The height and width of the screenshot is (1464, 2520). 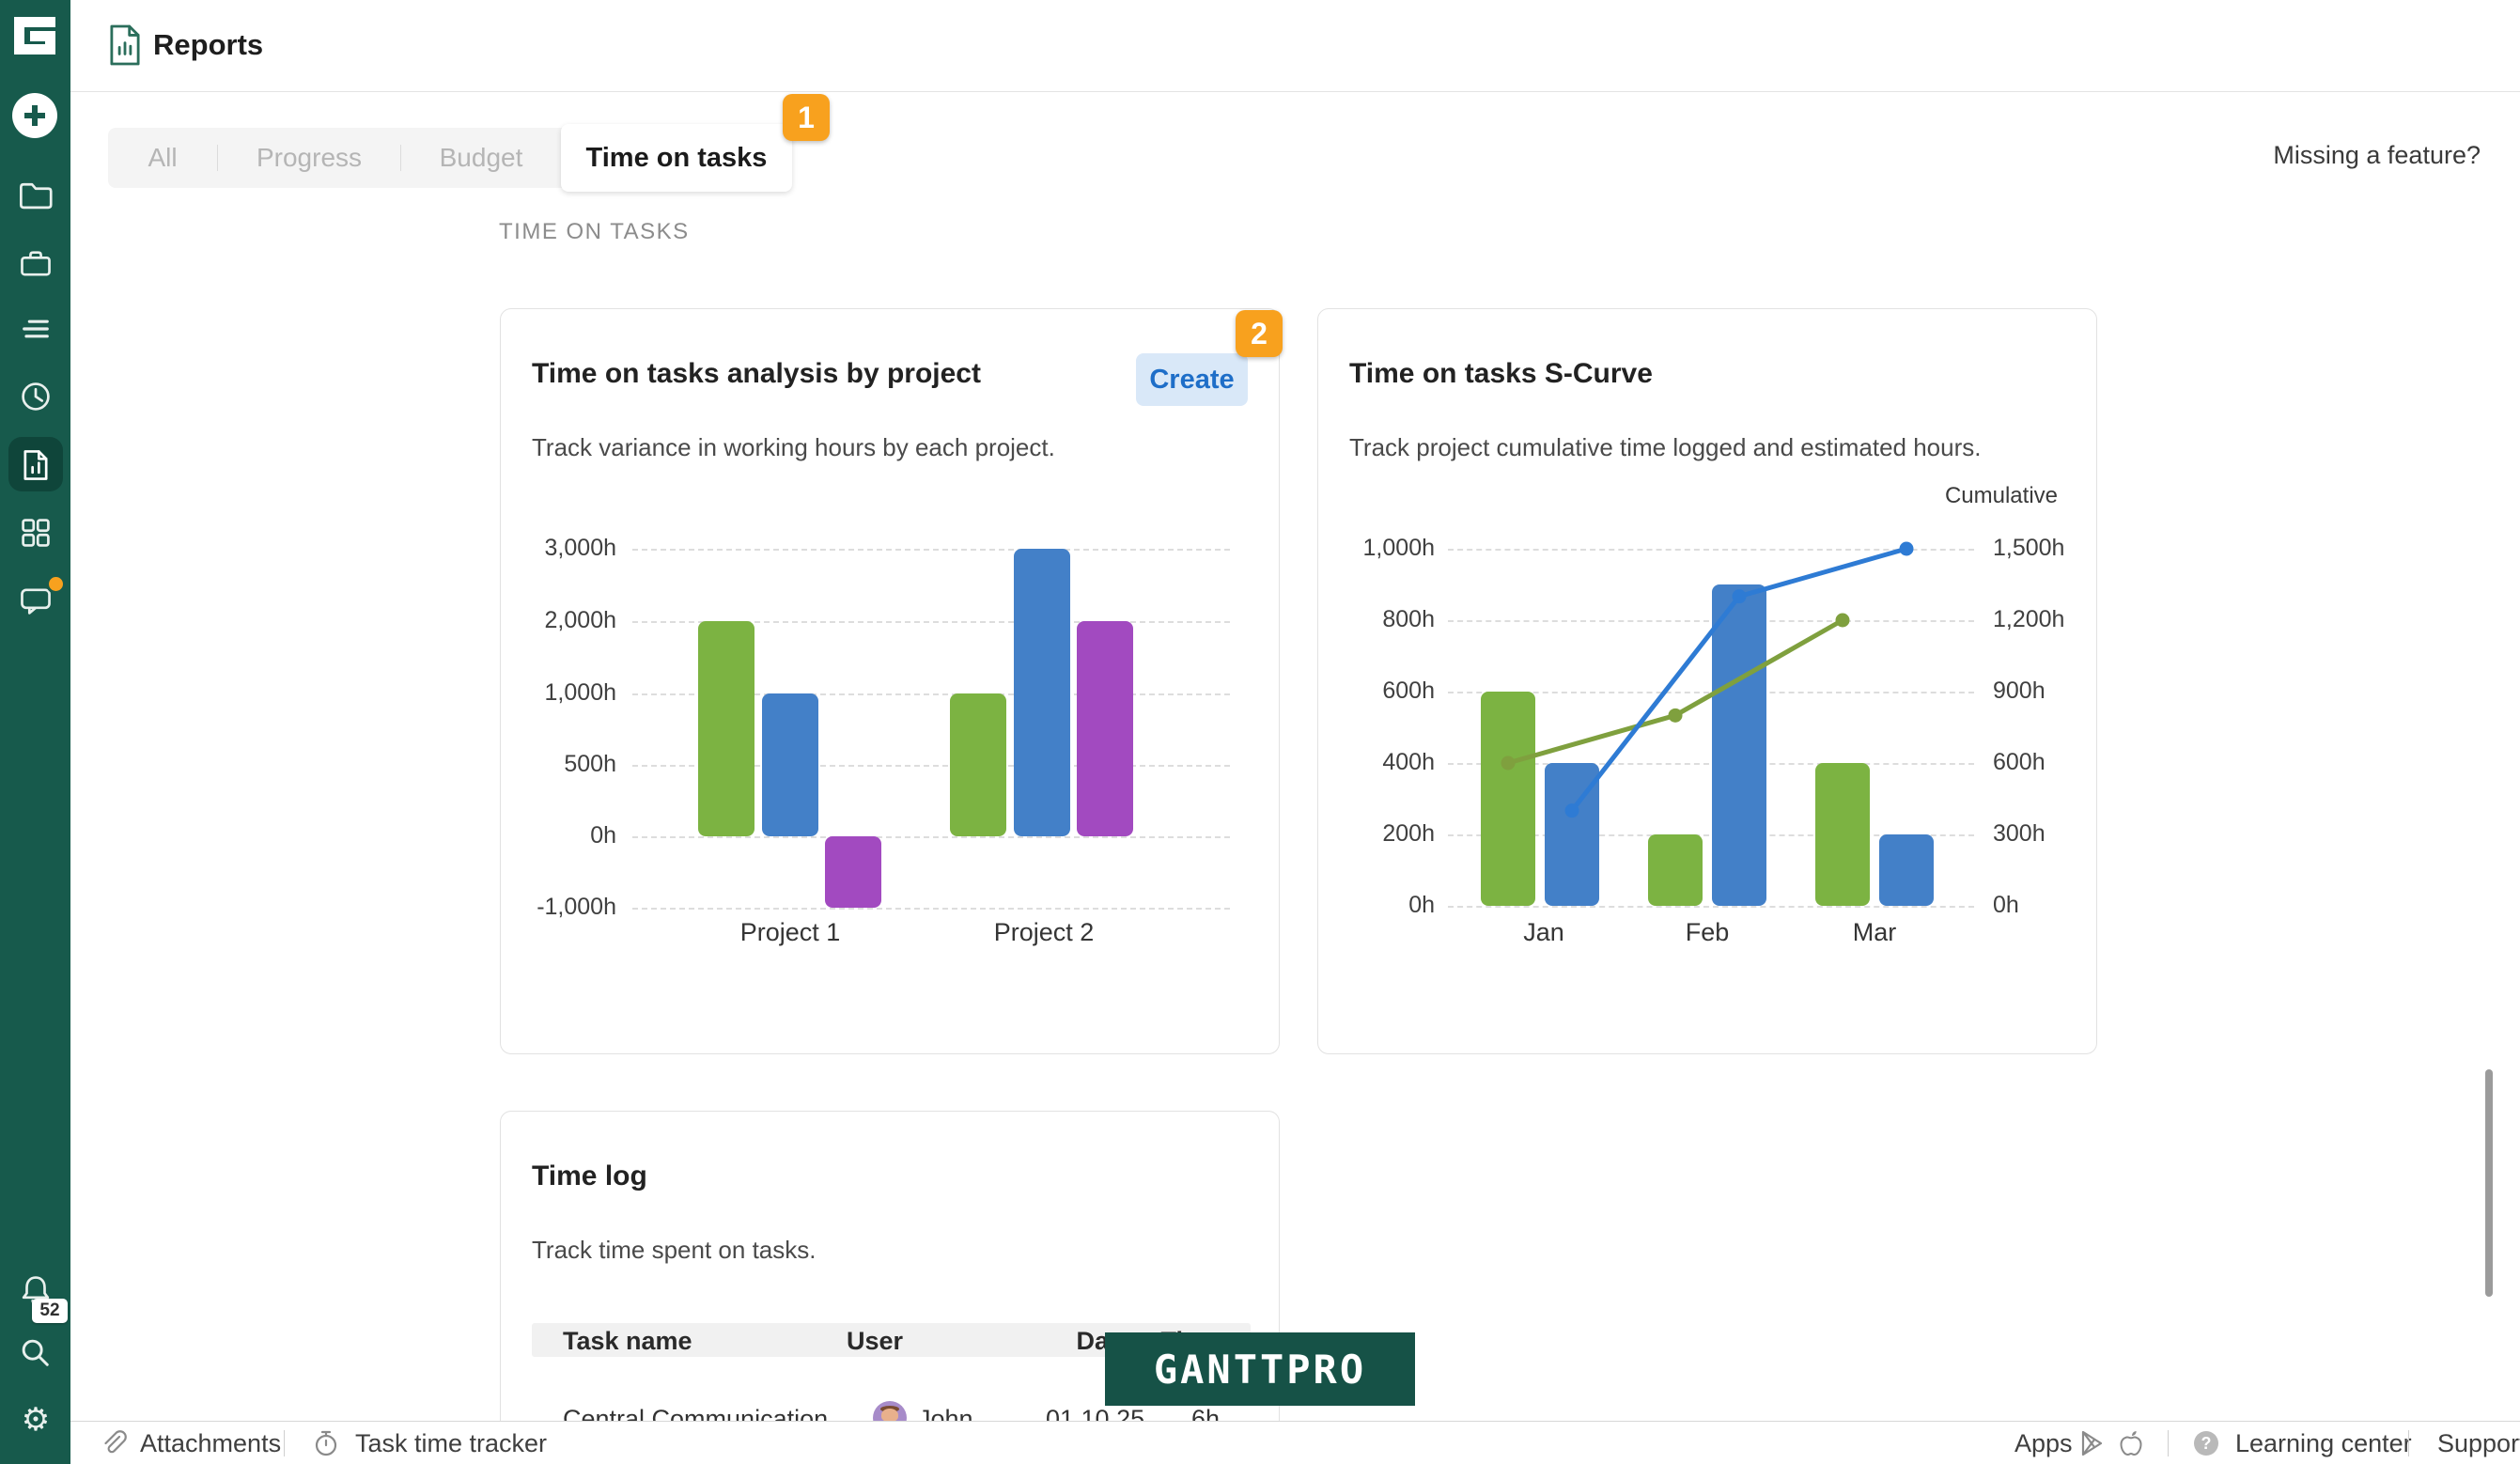 I want to click on x-category-label: Mar, so click(x=1874, y=932).